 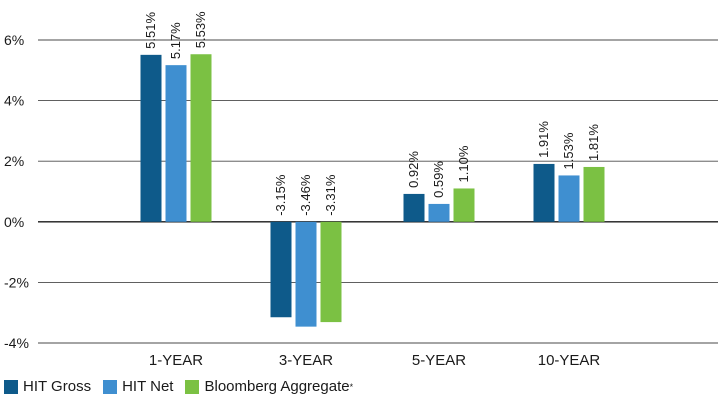 What do you see at coordinates (375, 360) in the screenshot?
I see `x-axis-categories: 1-YEAR 3-YEAR 5-YEAR 10-YEAR` at bounding box center [375, 360].